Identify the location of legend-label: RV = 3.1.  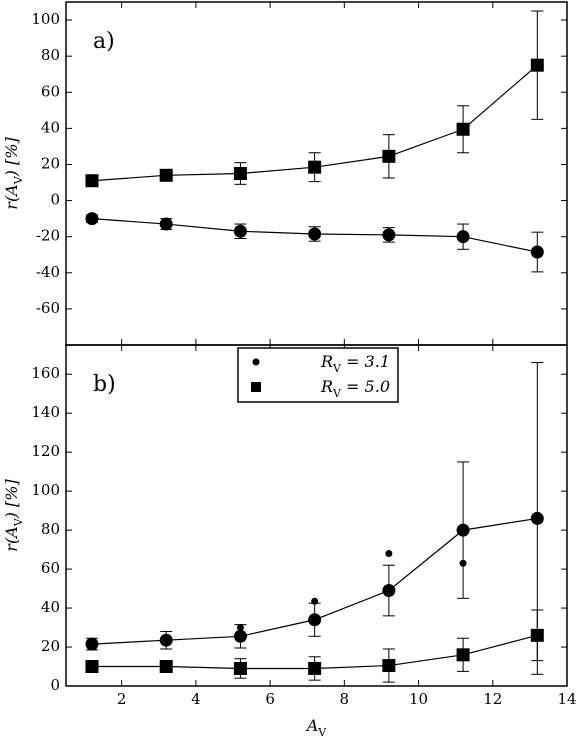
(355, 363).